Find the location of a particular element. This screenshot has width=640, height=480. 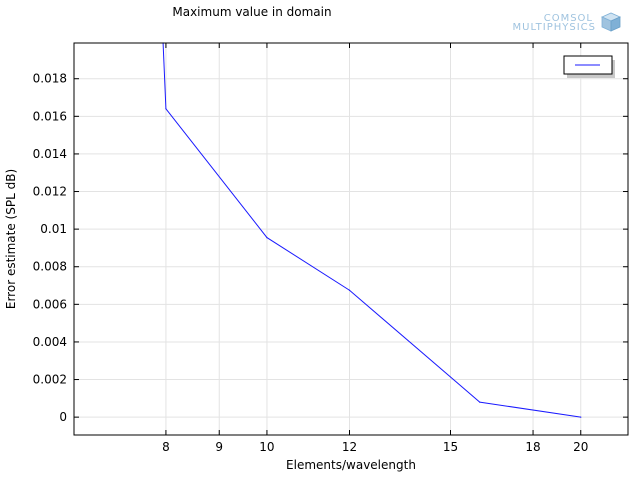

brand-line-1: COMSOL is located at coordinates (568, 18).